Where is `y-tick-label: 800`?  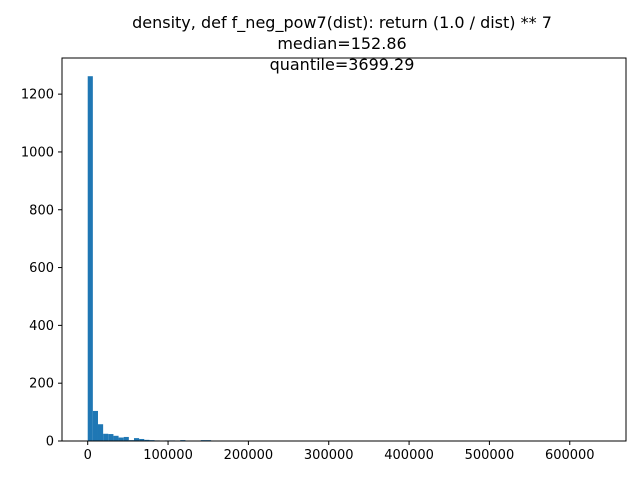
y-tick-label: 800 is located at coordinates (41, 210).